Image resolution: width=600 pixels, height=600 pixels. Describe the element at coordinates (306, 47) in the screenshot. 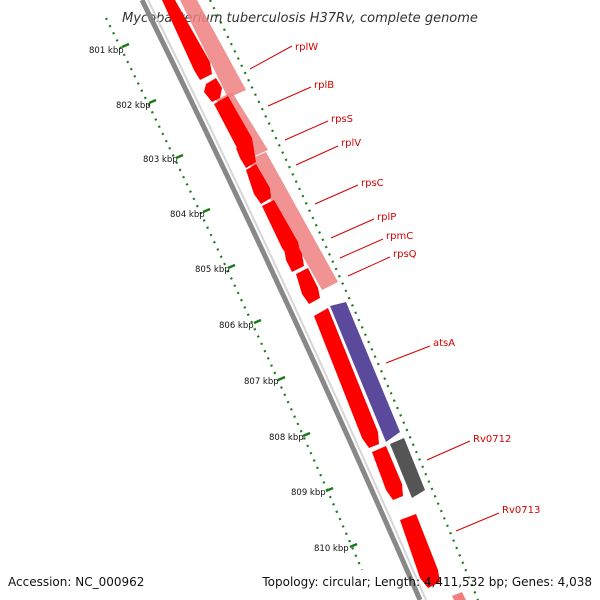

I see `gene-label: rplW` at that location.